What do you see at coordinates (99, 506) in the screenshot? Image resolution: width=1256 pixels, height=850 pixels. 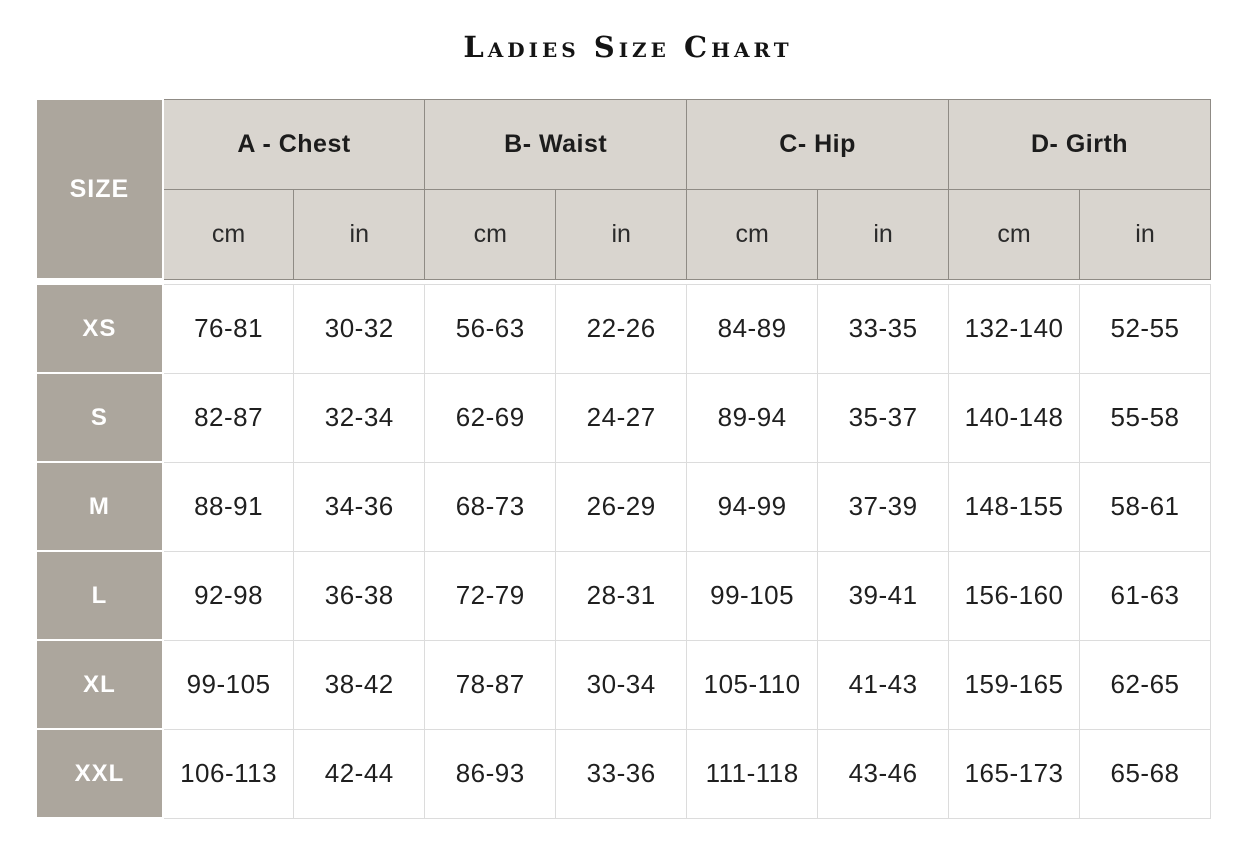 I see `size-cell: M` at bounding box center [99, 506].